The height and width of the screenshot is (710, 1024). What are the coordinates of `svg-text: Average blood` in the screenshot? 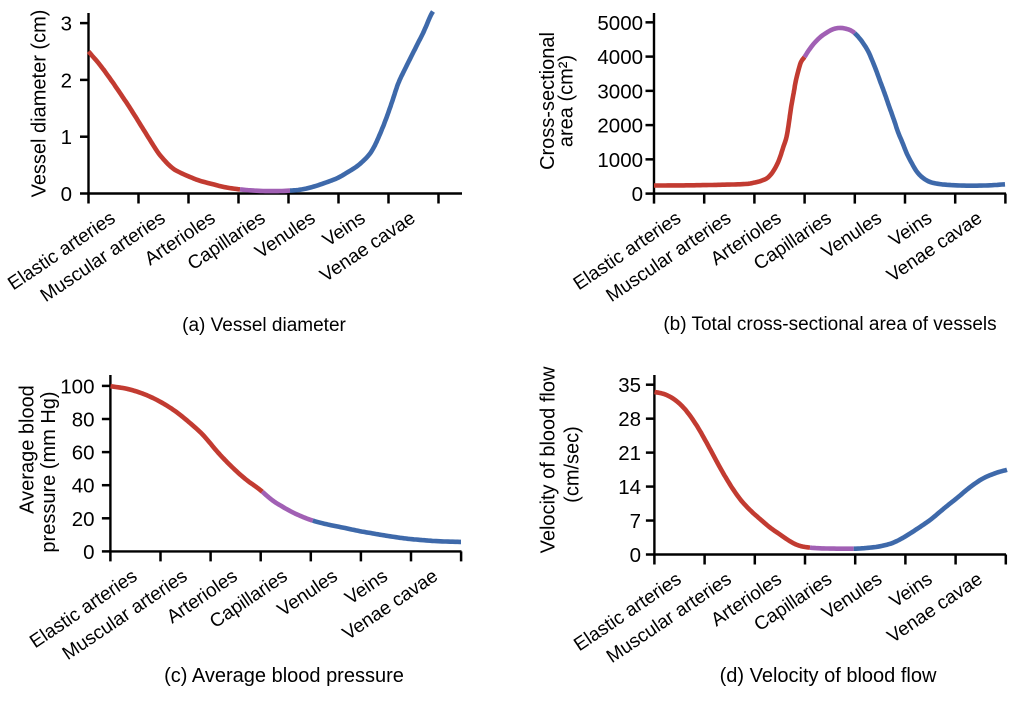 It's located at (28, 449).